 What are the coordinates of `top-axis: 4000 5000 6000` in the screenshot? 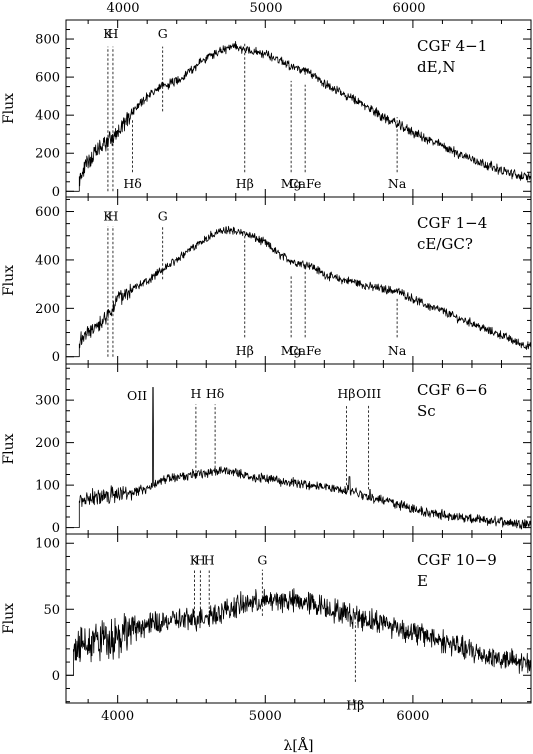 It's located at (265, 8).